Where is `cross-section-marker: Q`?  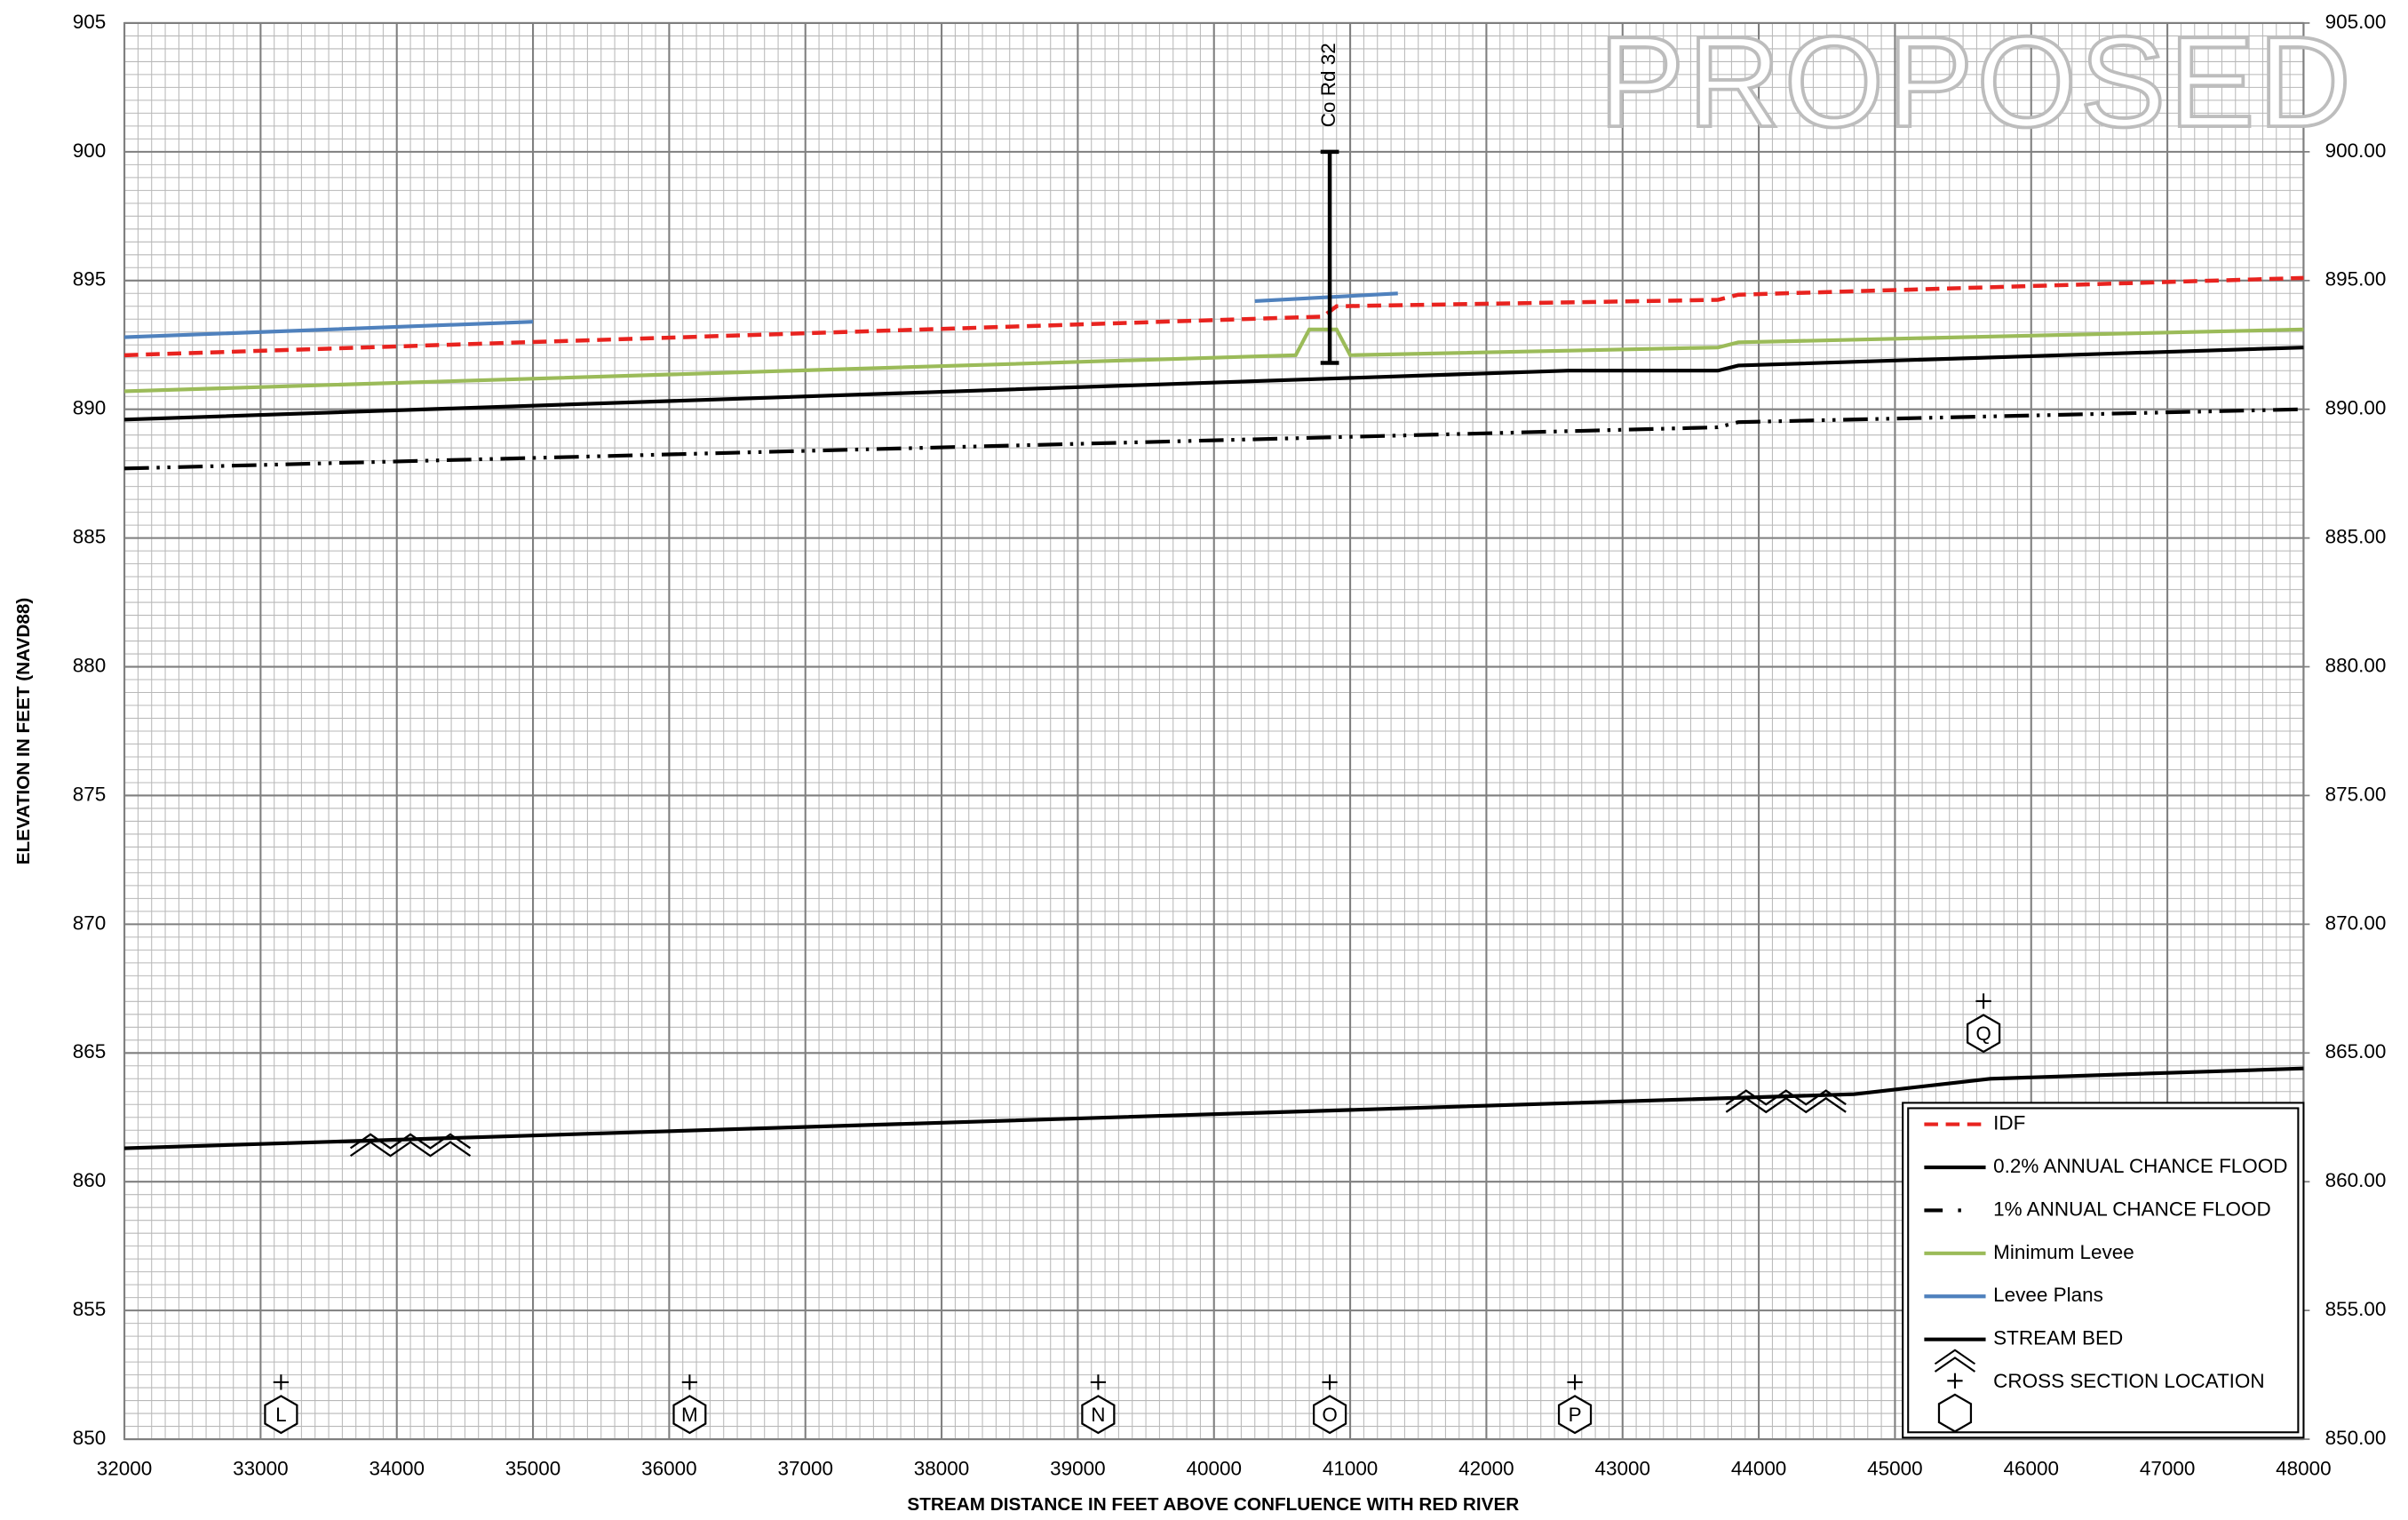 cross-section-marker: Q is located at coordinates (1984, 1023).